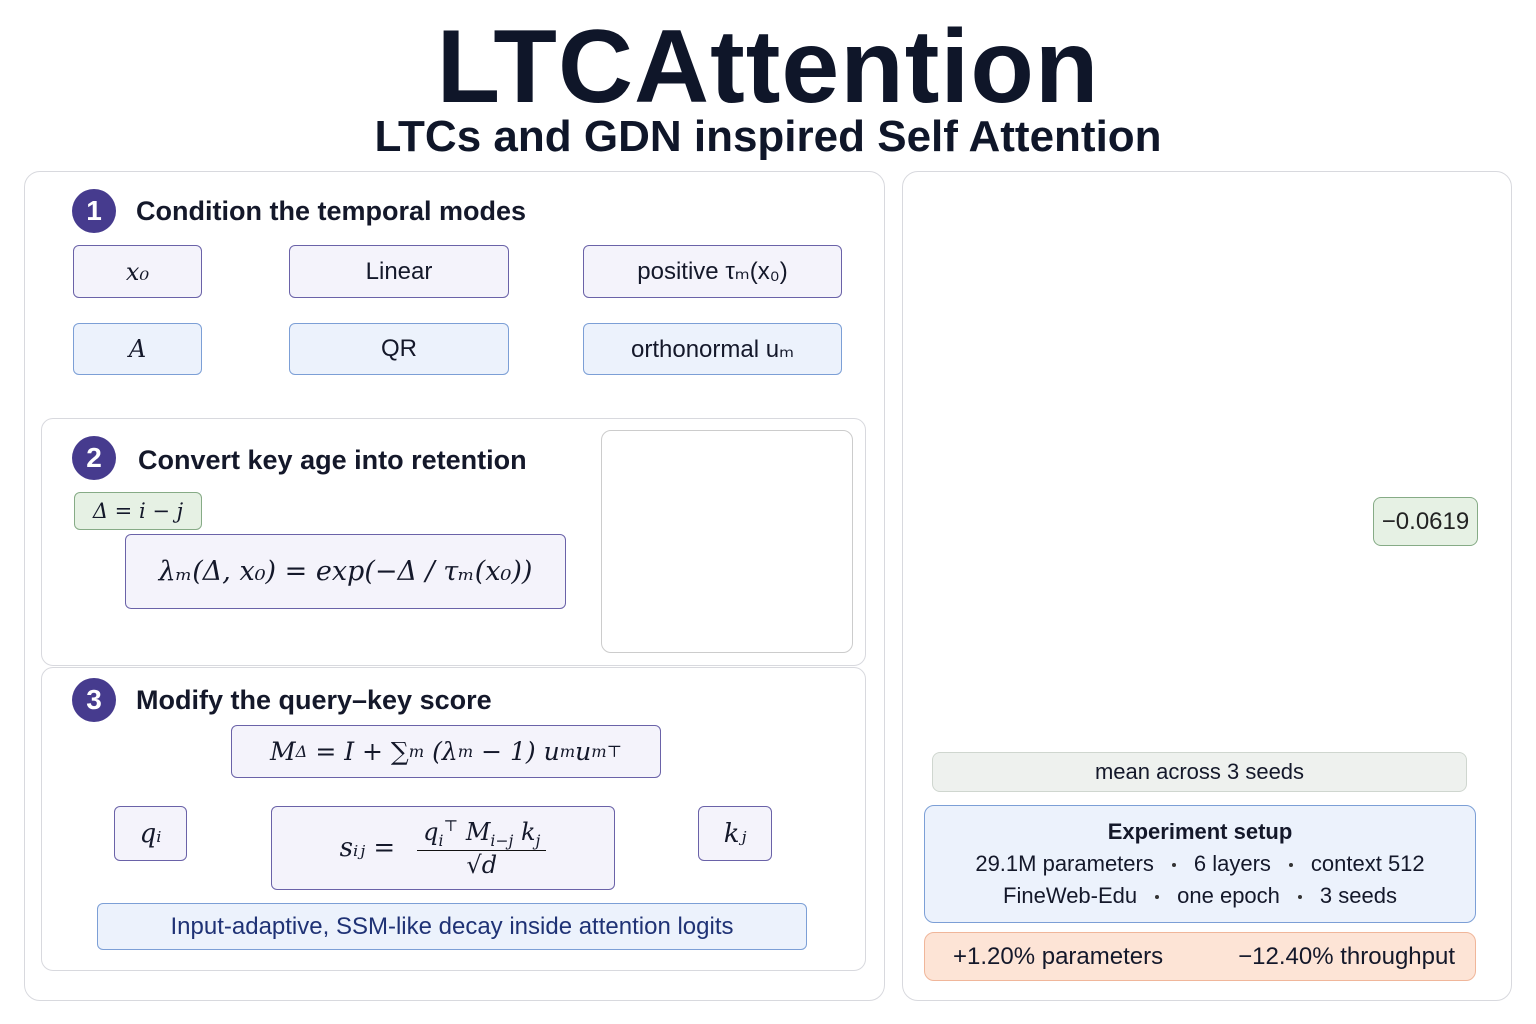  I want to click on score-denominator: √d, so click(482, 864).